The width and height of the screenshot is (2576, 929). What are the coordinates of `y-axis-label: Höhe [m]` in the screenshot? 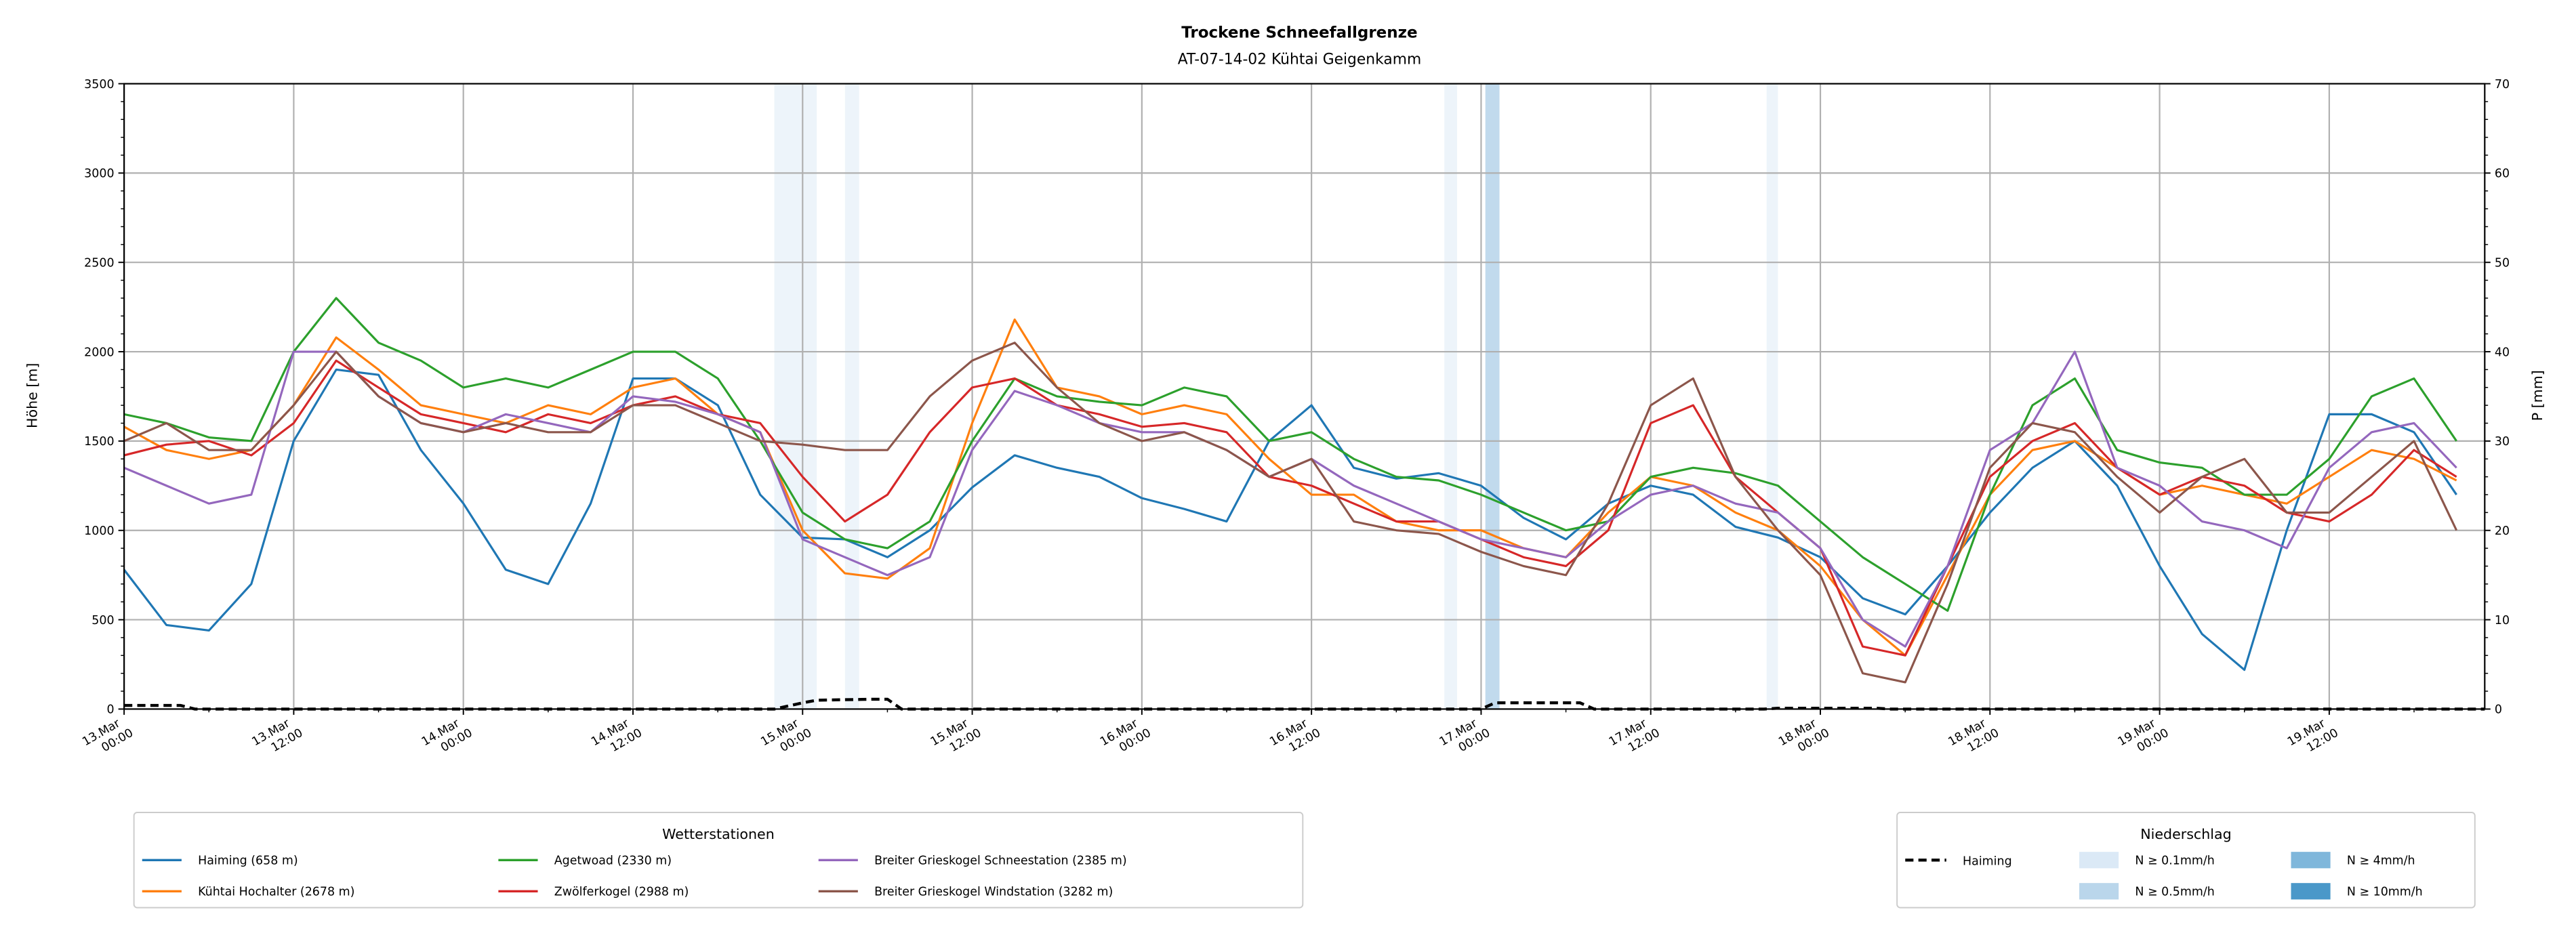 It's located at (33, 395).